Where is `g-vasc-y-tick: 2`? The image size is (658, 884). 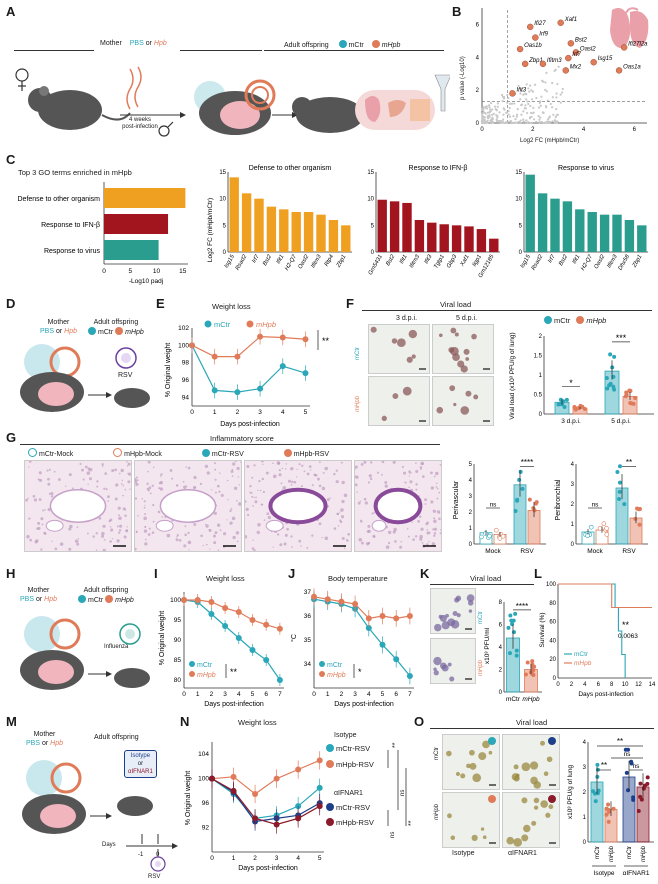 g-vasc-y-tick: 2 is located at coordinates (471, 513).